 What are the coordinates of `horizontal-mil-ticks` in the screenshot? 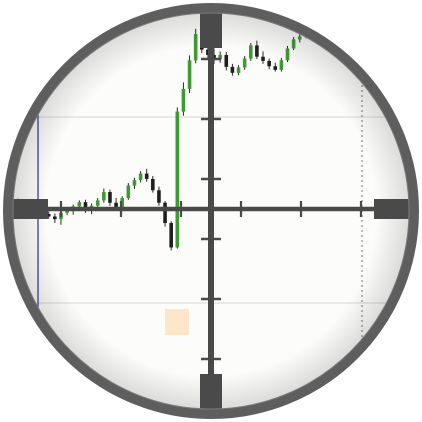 It's located at (211, 209).